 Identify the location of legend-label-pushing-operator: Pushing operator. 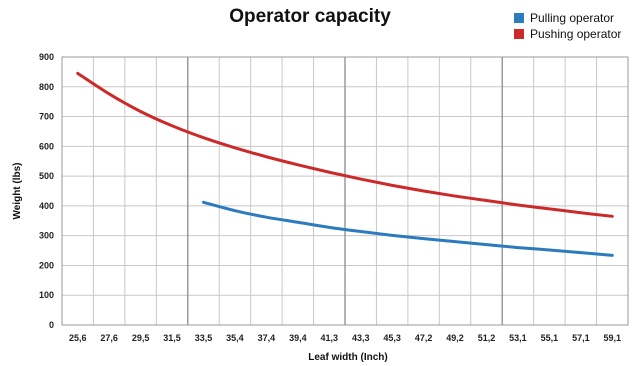
(575, 34).